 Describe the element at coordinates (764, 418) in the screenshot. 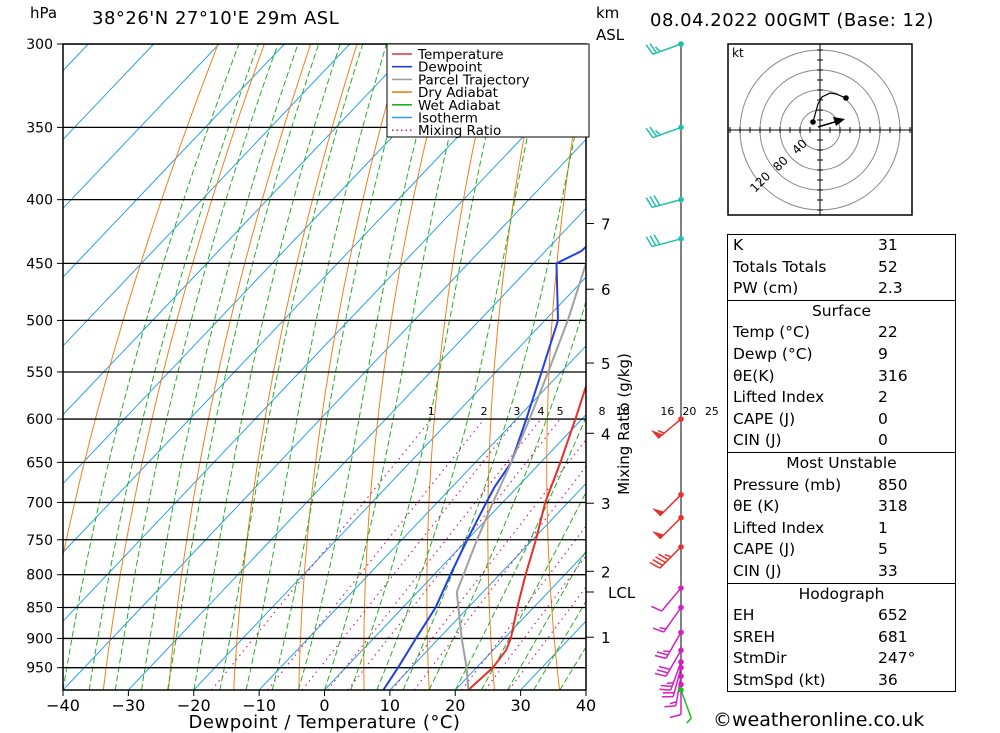

I see `surface-label: CAPE (J)` at that location.